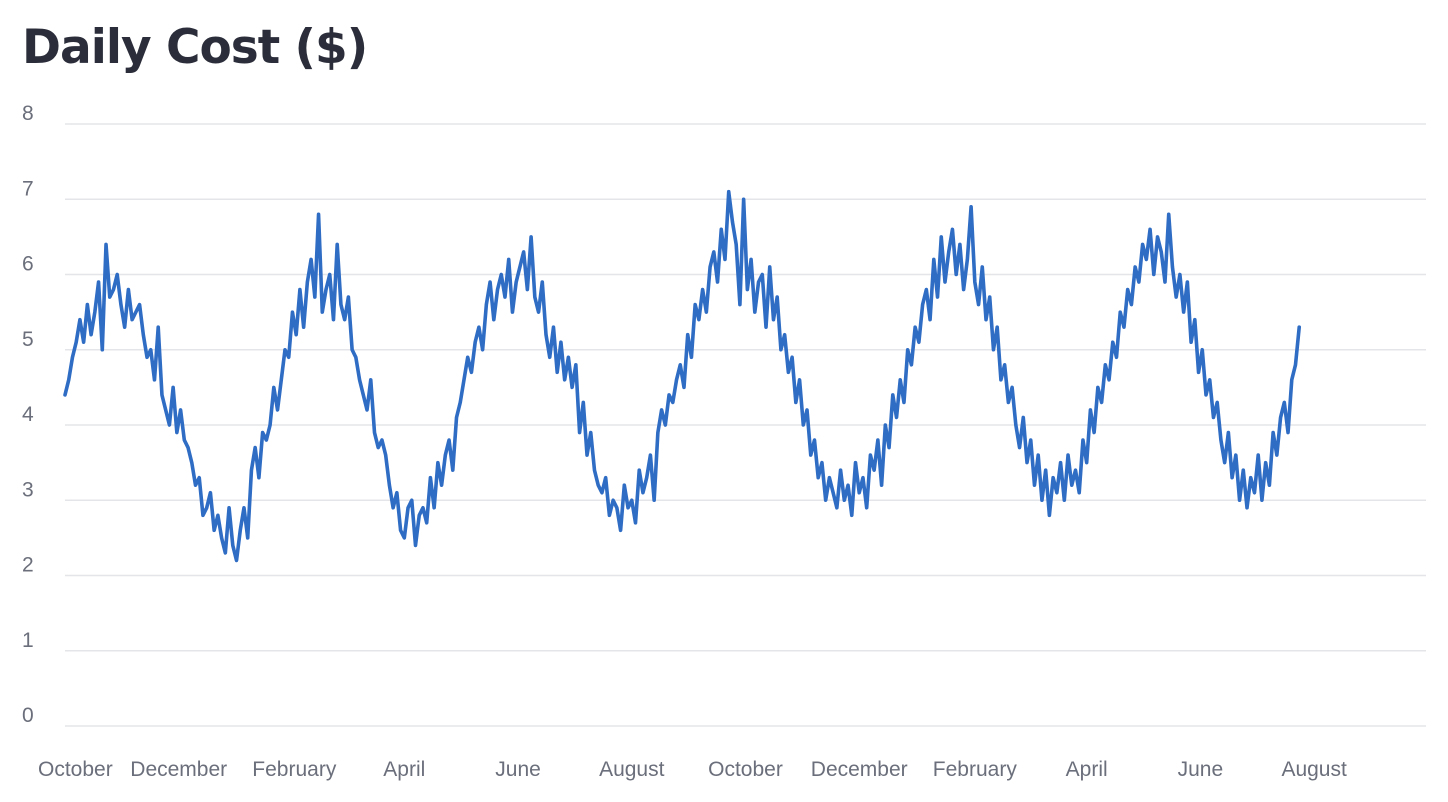 This screenshot has height=802, width=1448. What do you see at coordinates (28, 113) in the screenshot?
I see `y-tick-label: 8` at bounding box center [28, 113].